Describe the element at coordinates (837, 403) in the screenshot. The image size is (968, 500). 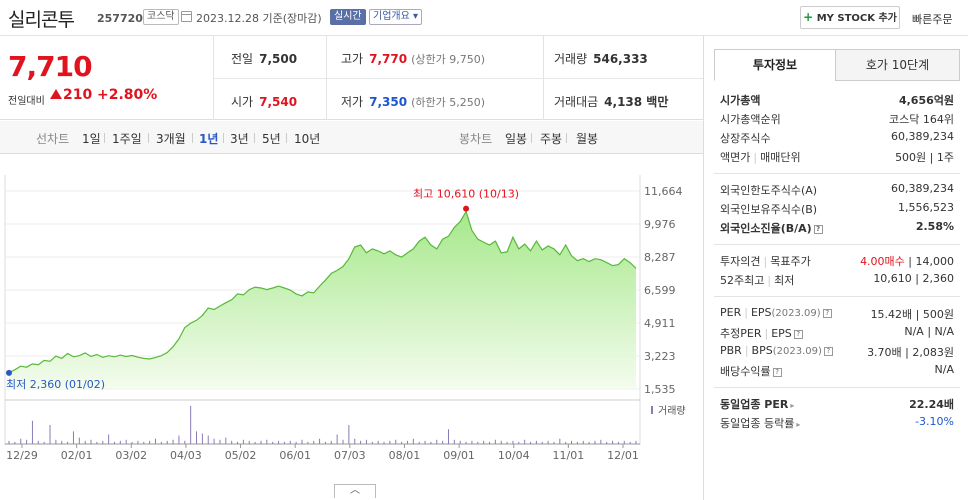
I see `sector-per-row: 동일업종 PER ▸ 22.24배` at that location.